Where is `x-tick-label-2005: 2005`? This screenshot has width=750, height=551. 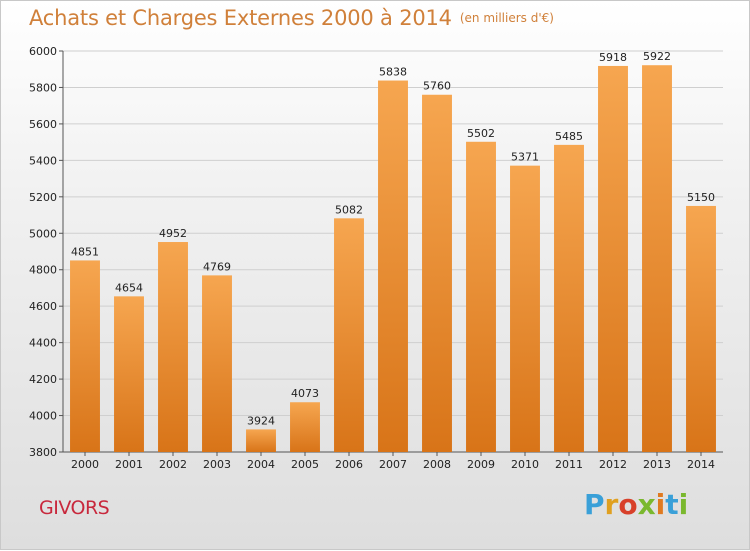
x-tick-label-2005: 2005 is located at coordinates (305, 464).